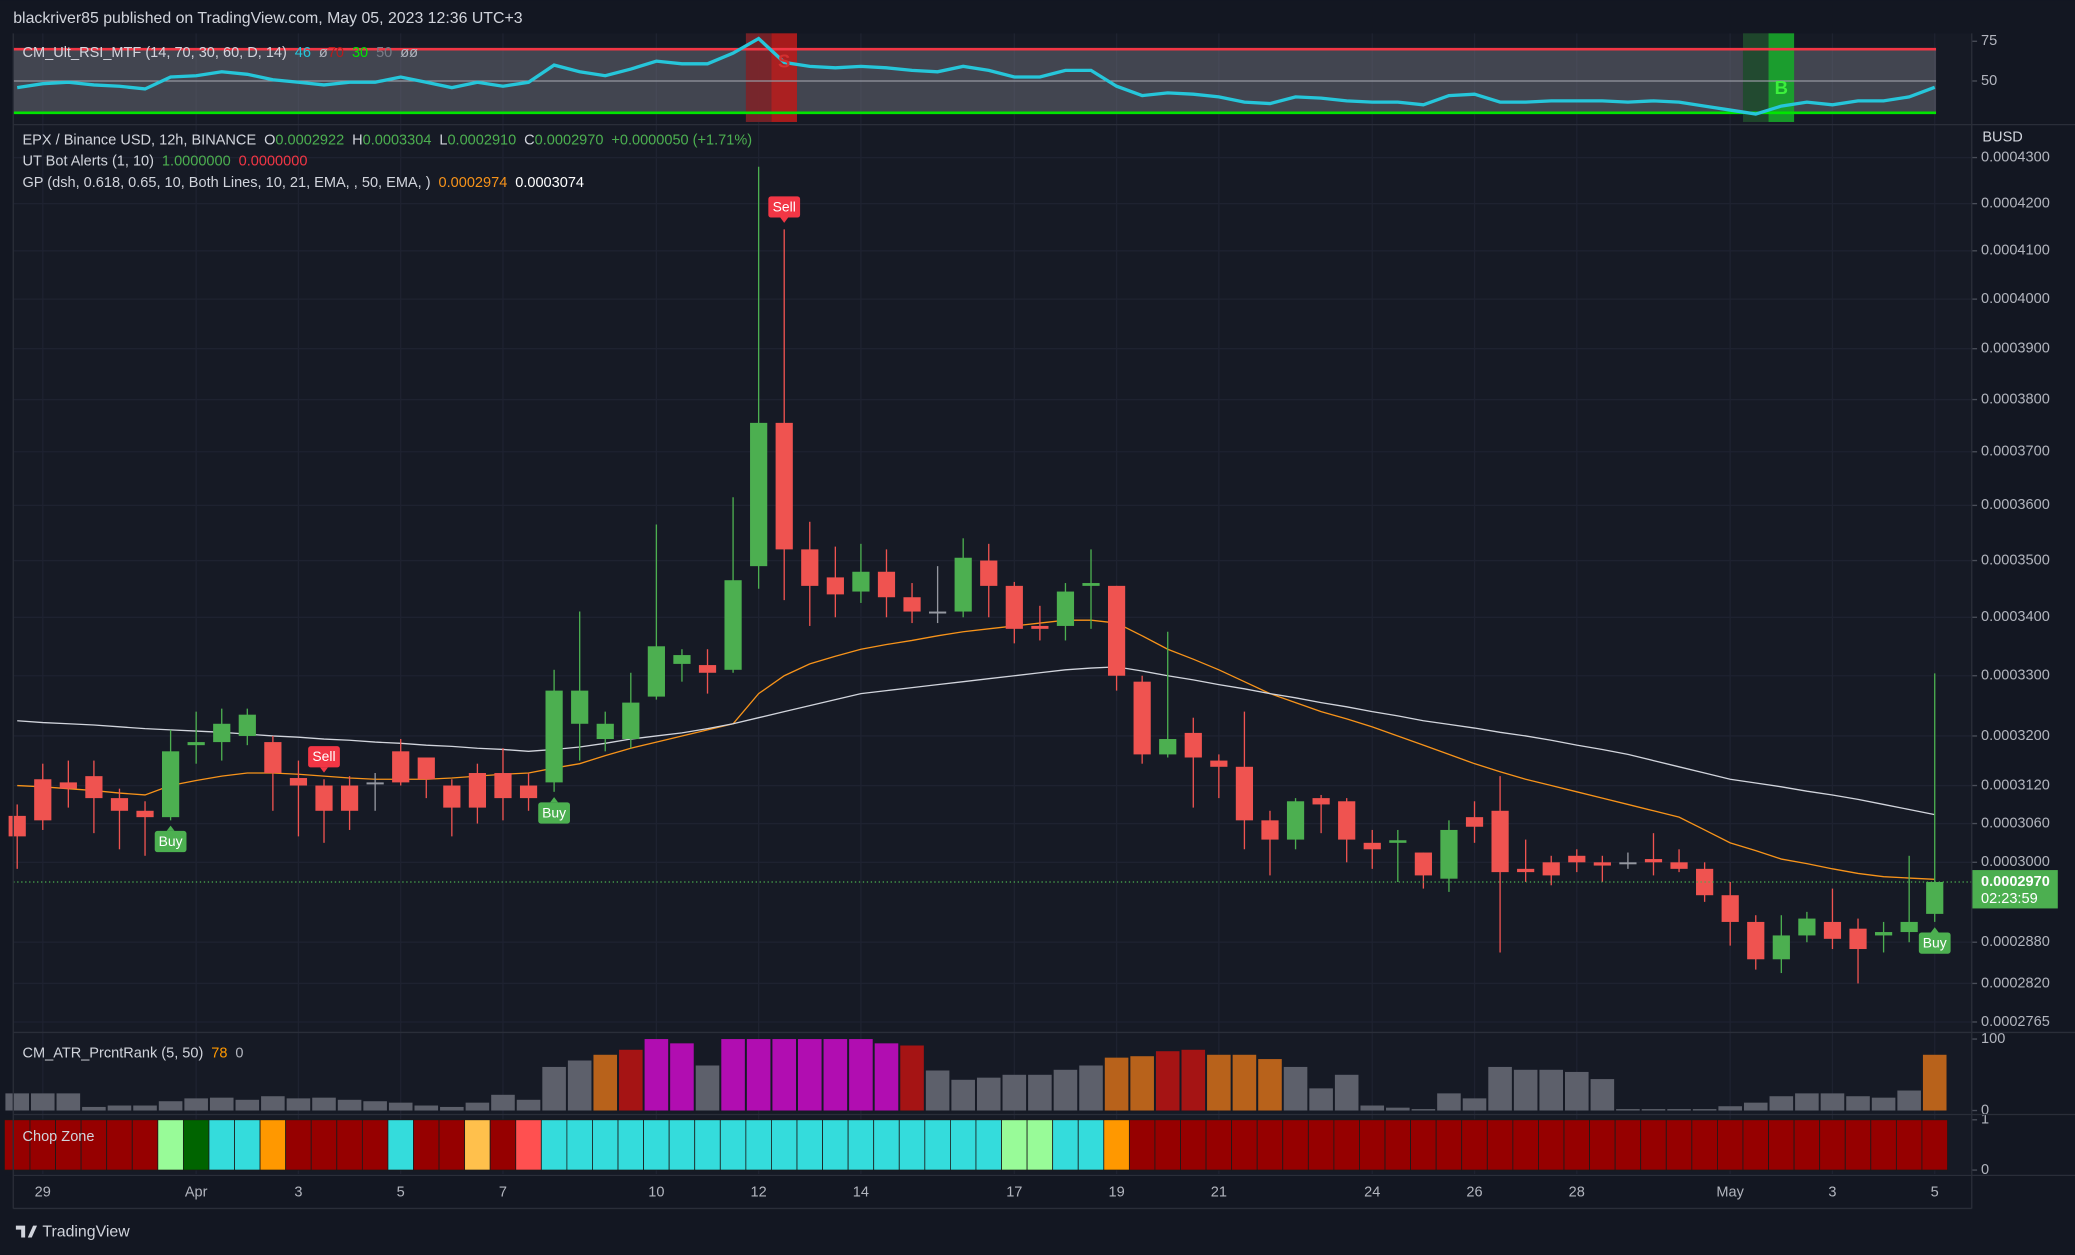 This screenshot has height=1255, width=2075. What do you see at coordinates (170, 828) in the screenshot?
I see `signal-pointer` at bounding box center [170, 828].